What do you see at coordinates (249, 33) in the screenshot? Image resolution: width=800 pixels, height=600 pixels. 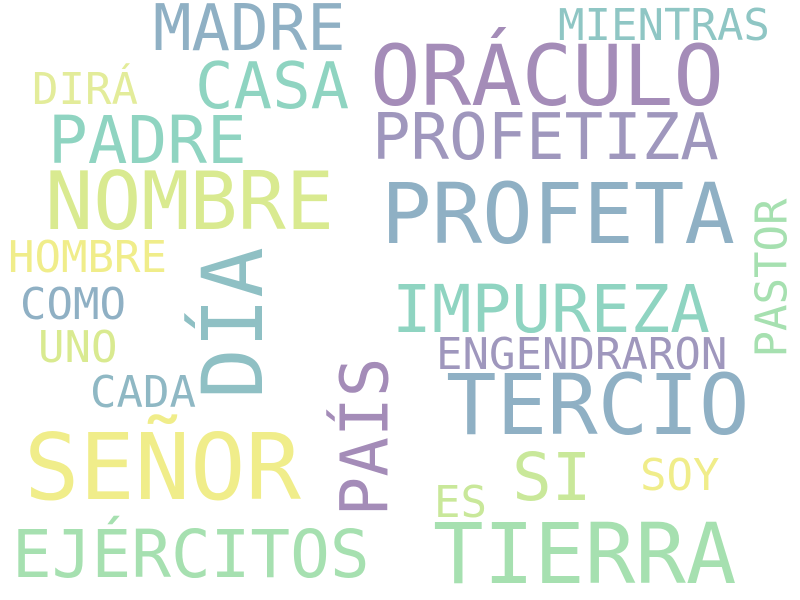 I see `word-madre: MADRE` at bounding box center [249, 33].